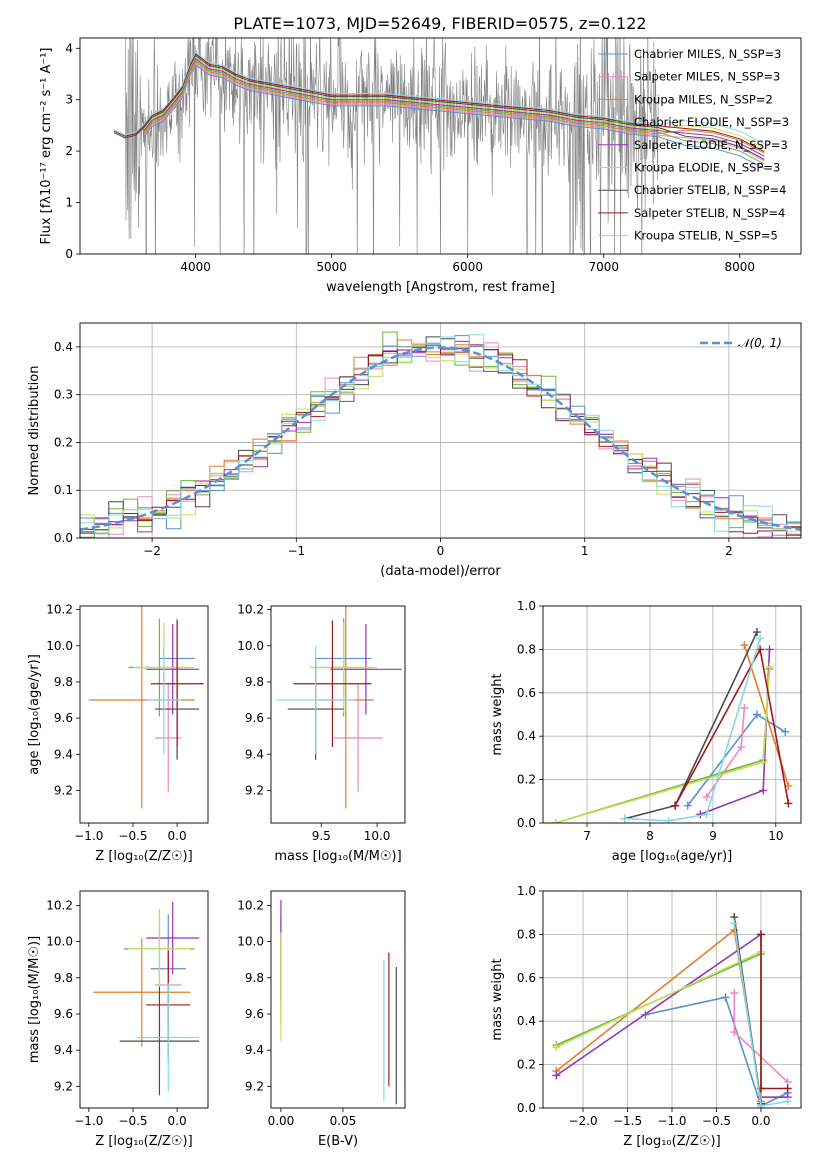 The image size is (819, 1170). I want to click on x-tick-label: 1, so click(585, 551).